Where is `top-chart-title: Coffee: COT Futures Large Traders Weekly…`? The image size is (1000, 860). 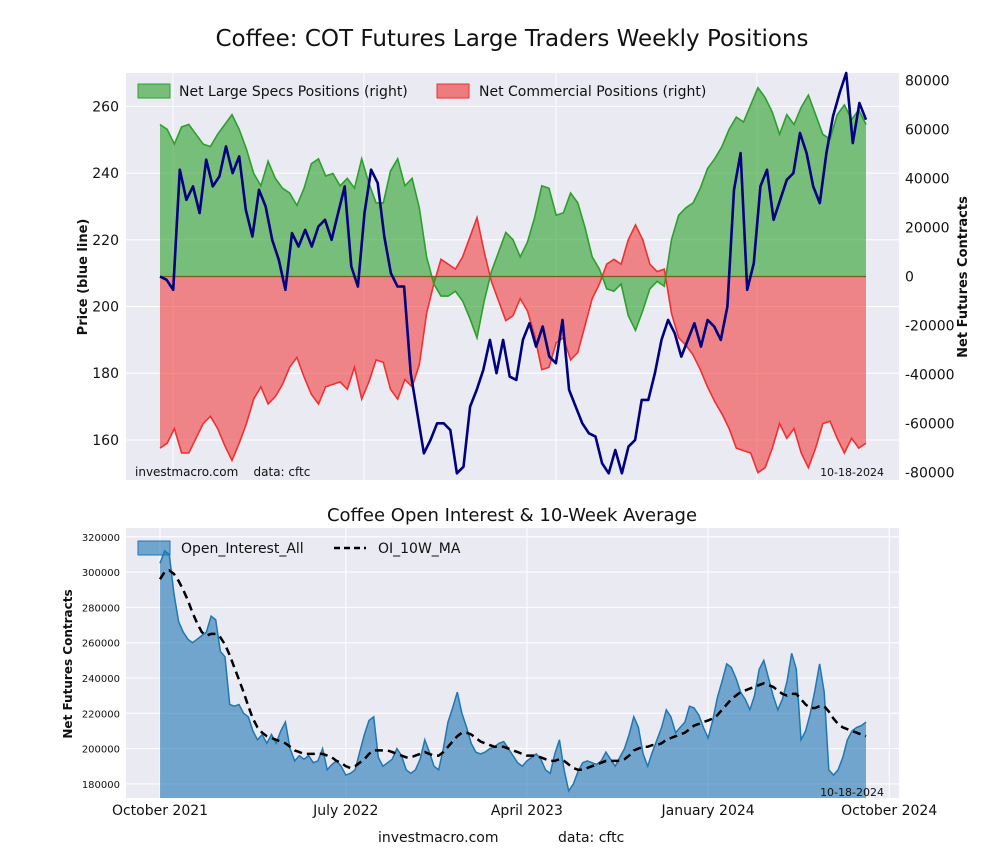 top-chart-title: Coffee: COT Futures Large Traders Weekly… is located at coordinates (511, 39).